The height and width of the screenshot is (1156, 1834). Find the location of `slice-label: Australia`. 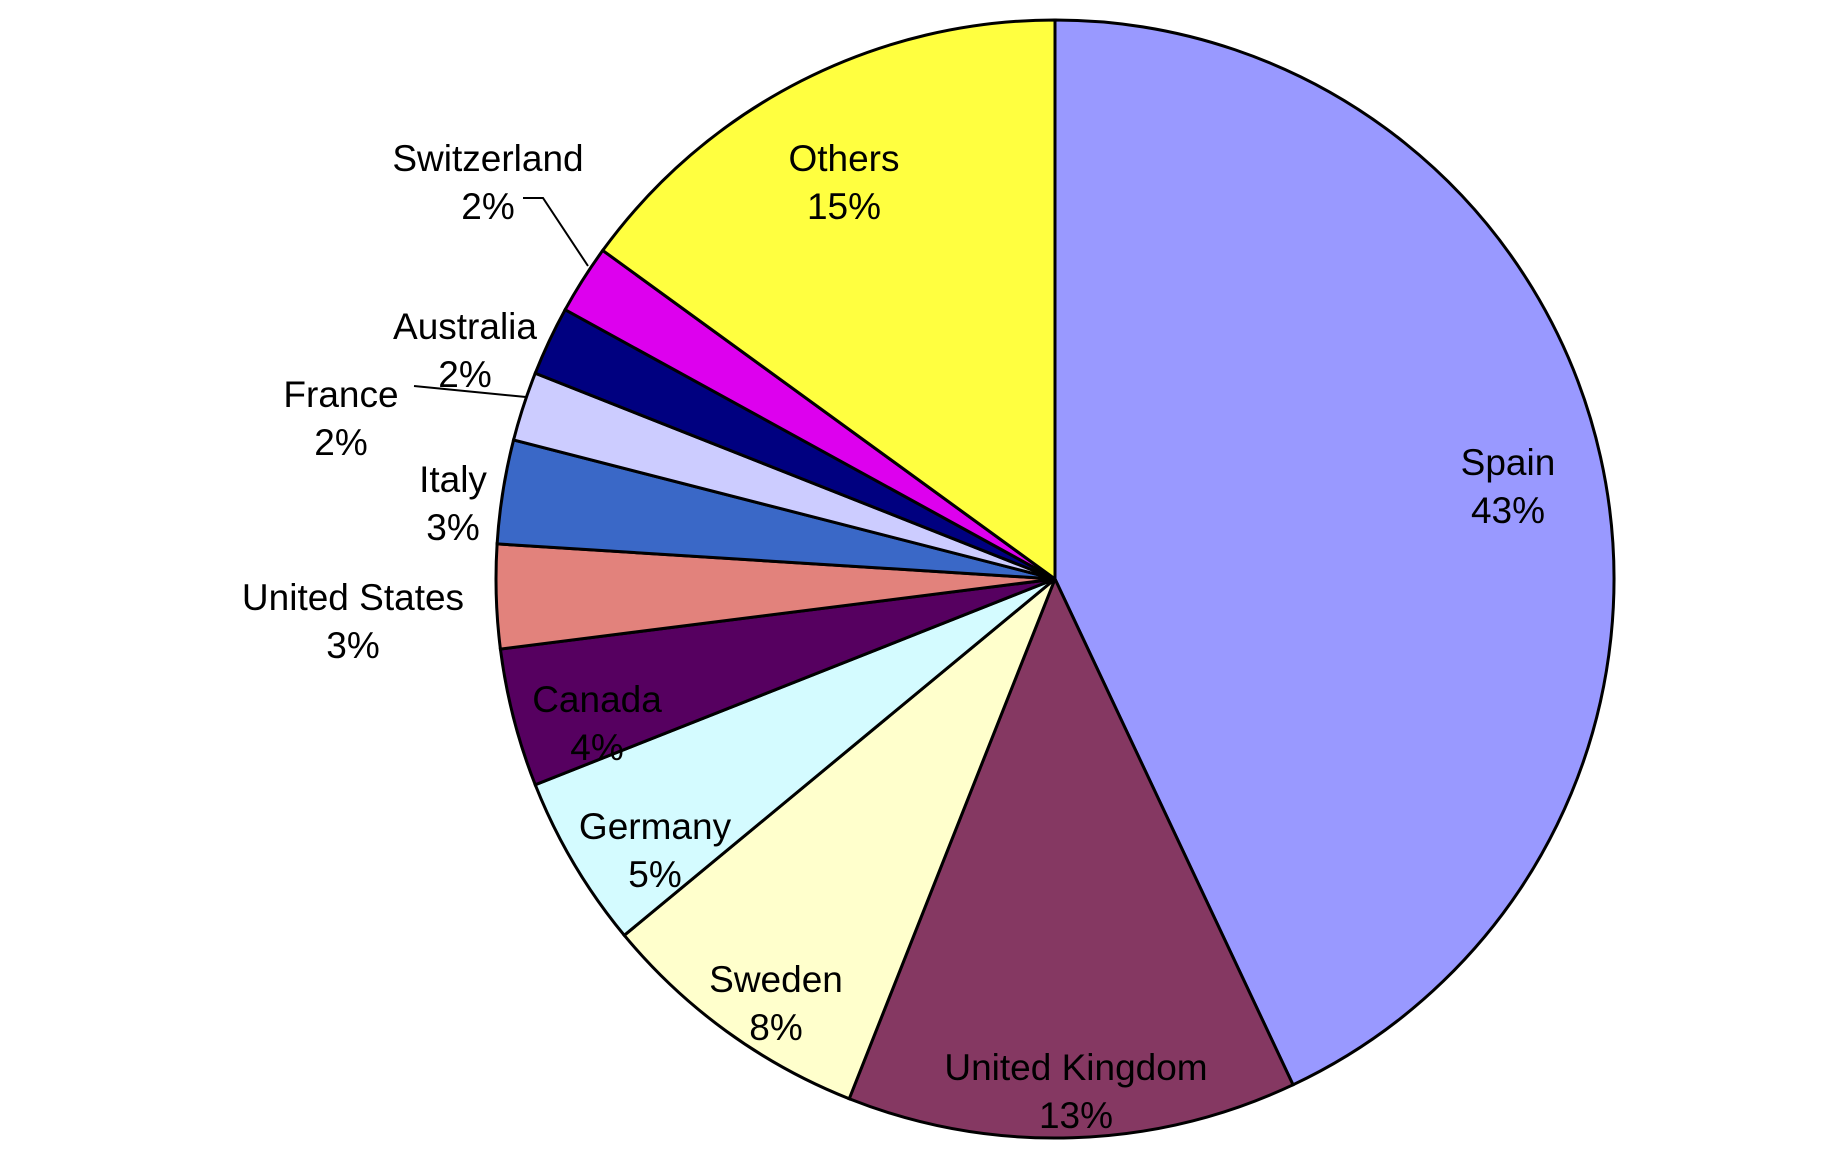

slice-label: Australia is located at coordinates (465, 326).